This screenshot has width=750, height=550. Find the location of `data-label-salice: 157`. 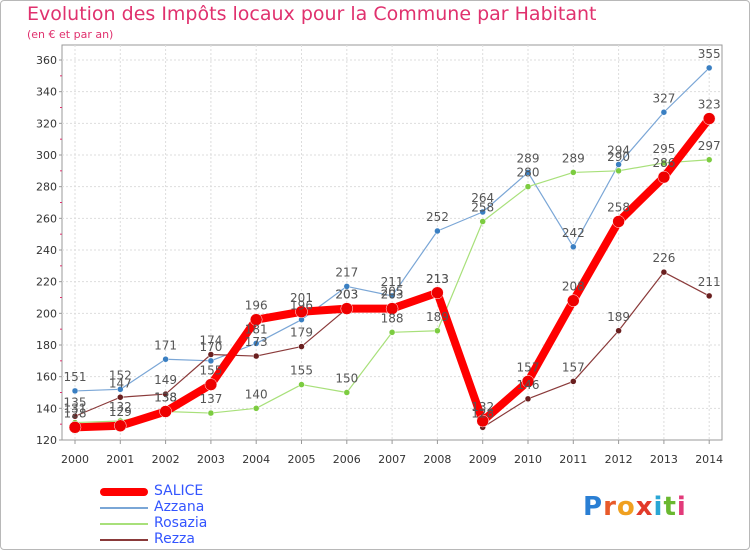

data-label-salice: 157 is located at coordinates (528, 367).